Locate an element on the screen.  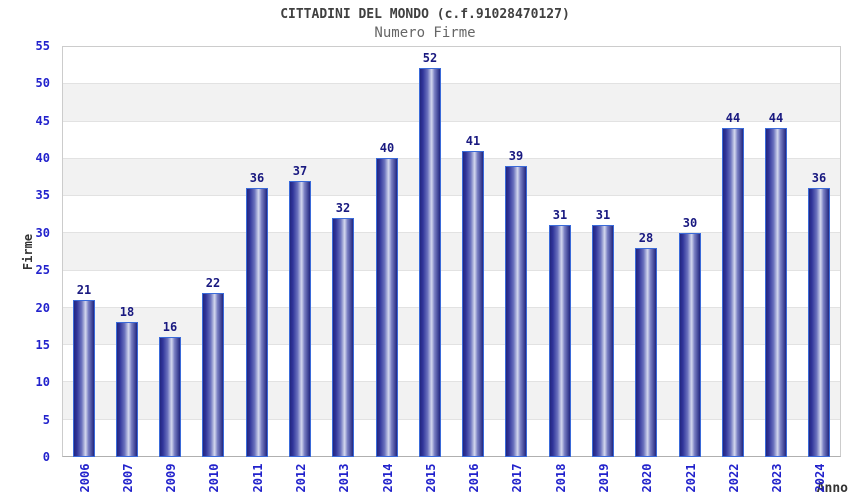
y-tick-label: 35 is located at coordinates (42, 195).